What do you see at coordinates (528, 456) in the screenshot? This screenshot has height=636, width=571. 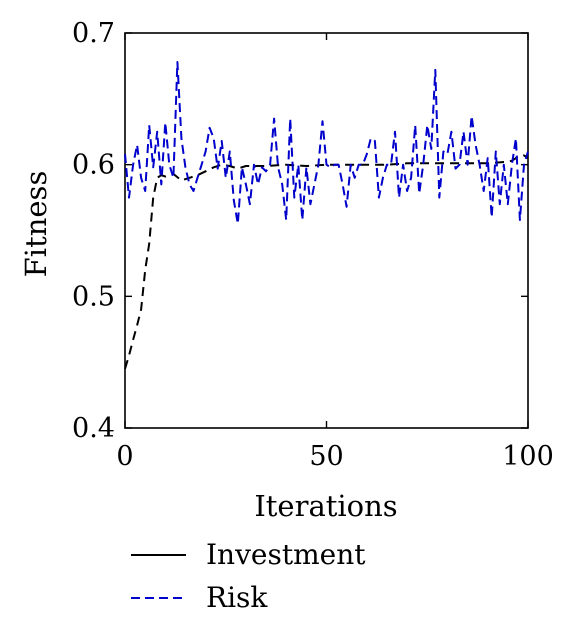 I see `x-tick-label: 100` at bounding box center [528, 456].